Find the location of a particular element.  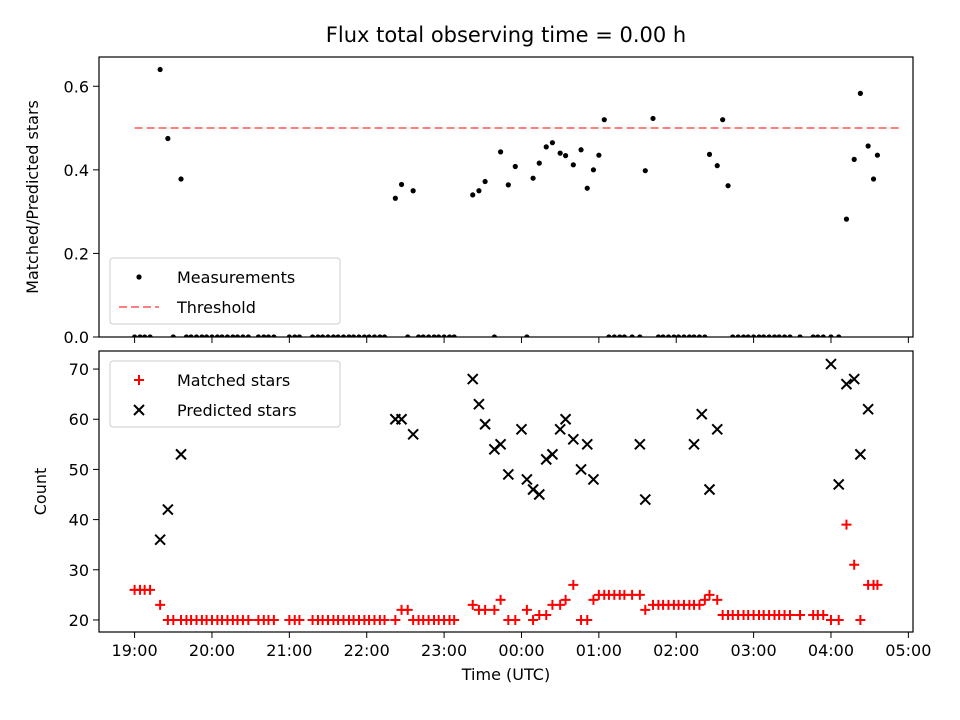

x-tick-label: 05:00 is located at coordinates (908, 650).